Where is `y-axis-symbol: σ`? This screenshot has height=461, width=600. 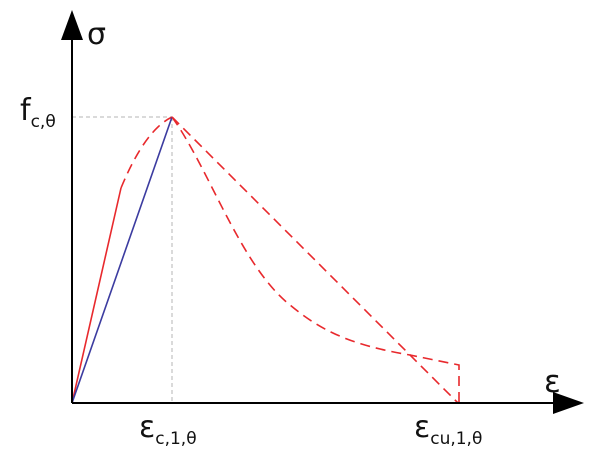
y-axis-symbol: σ is located at coordinates (96, 34).